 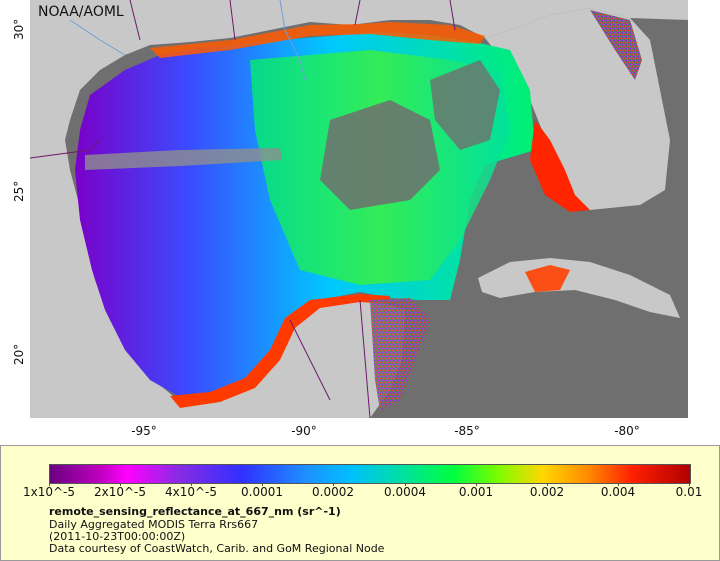 I want to click on colorbar-label: 4x10^-5, so click(x=191, y=492).